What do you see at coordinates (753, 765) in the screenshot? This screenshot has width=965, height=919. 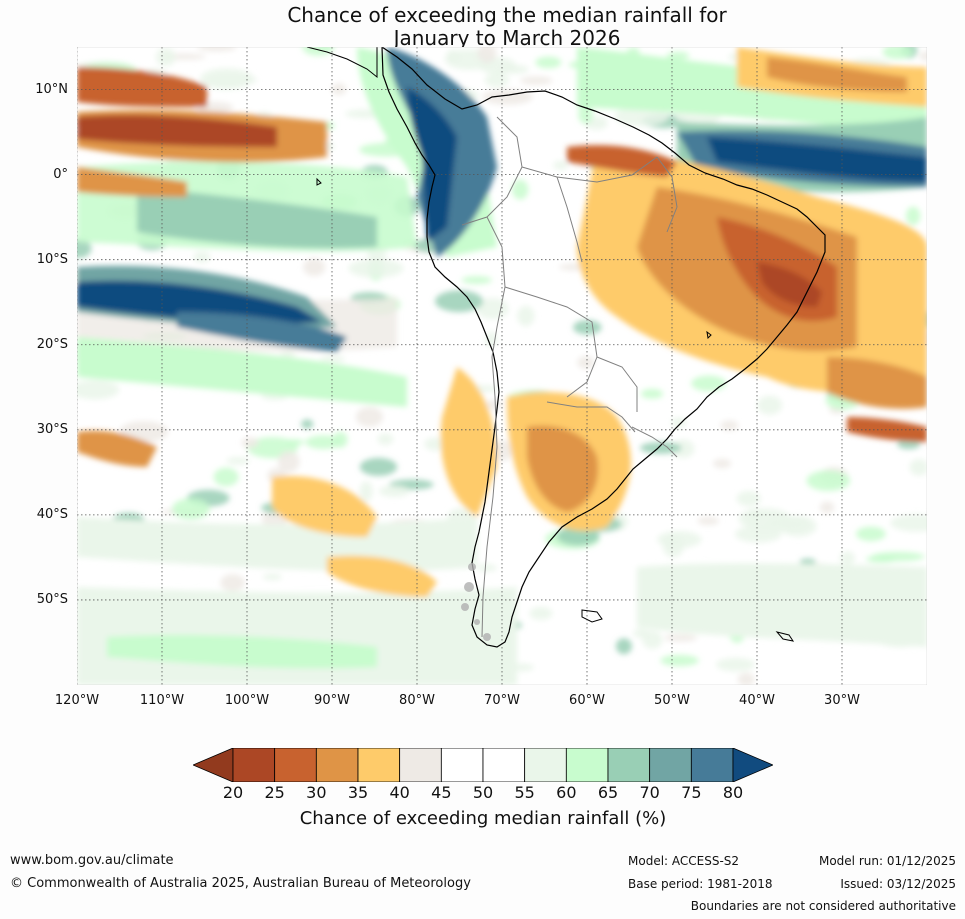 I see `colorbar-over-arrow` at bounding box center [753, 765].